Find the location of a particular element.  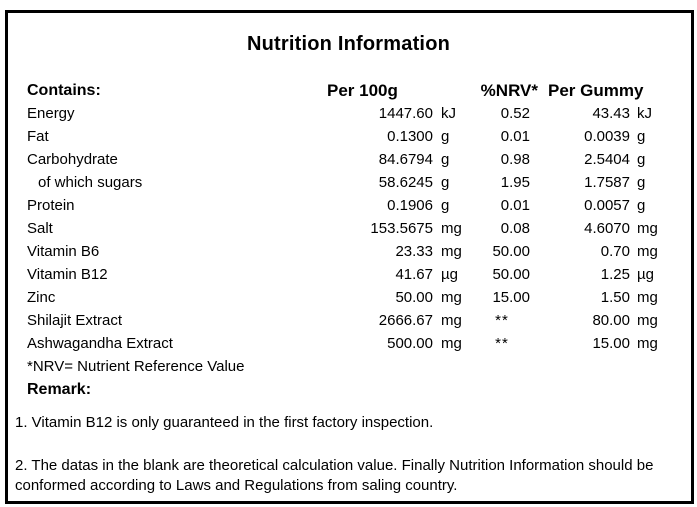

table-row: Vitamin B6 23.33 mg 50.00 0.70 mg is located at coordinates (350, 251).